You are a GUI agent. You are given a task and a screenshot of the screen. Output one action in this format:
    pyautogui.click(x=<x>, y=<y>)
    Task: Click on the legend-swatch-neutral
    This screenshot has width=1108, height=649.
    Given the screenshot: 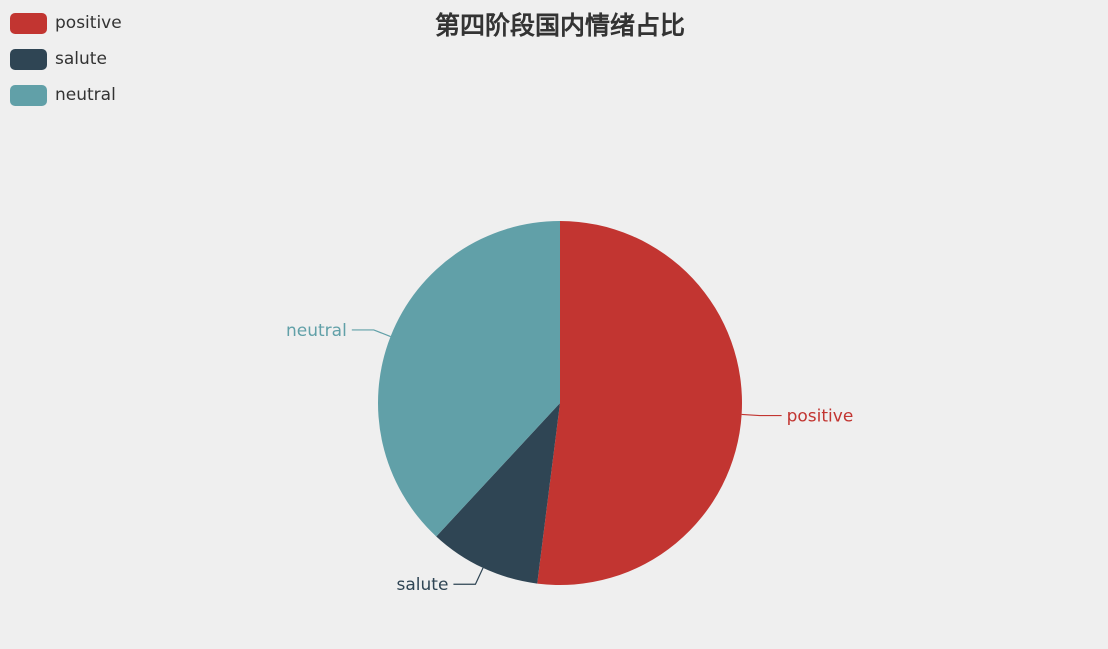 What is the action you would take?
    pyautogui.click(x=28, y=95)
    